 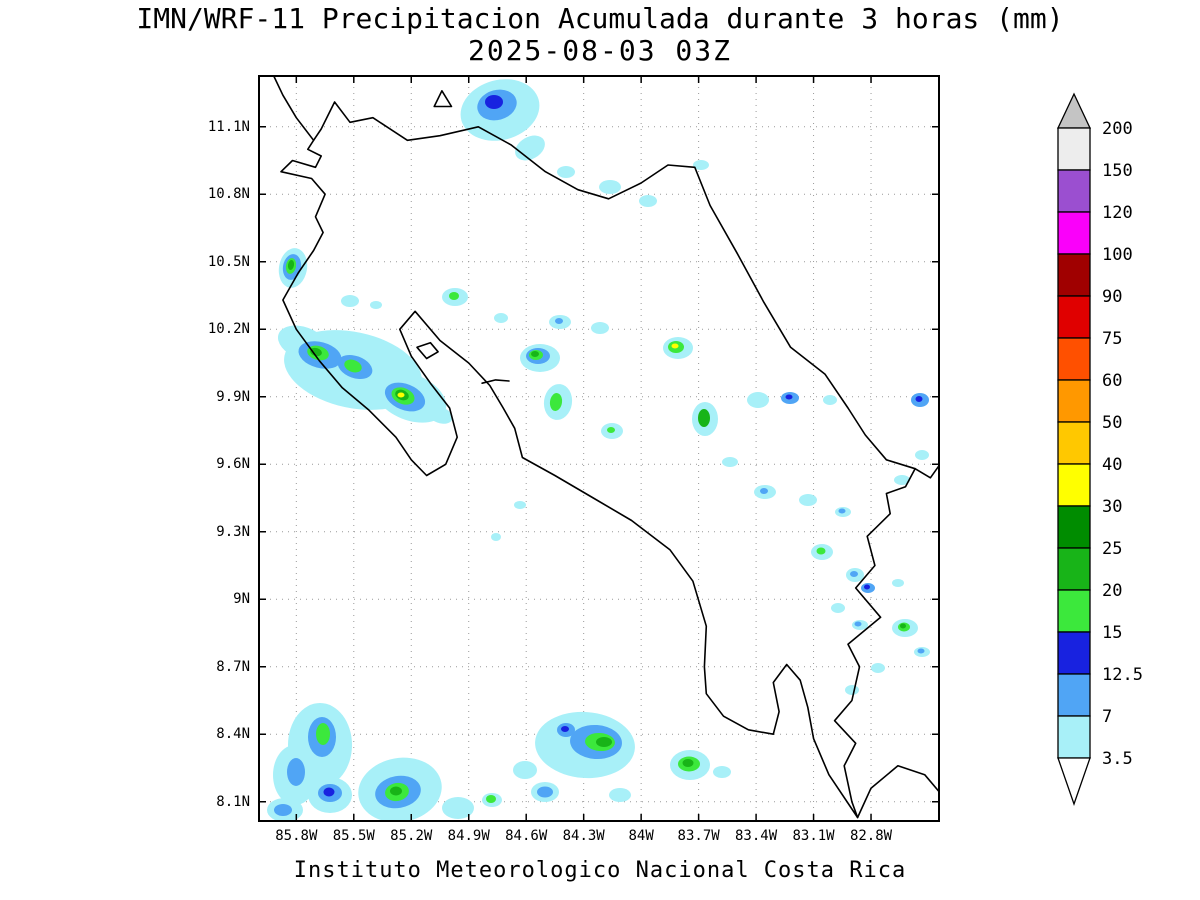 What do you see at coordinates (411, 836) in the screenshot?
I see `lon-tick-label: 85.2W` at bounding box center [411, 836].